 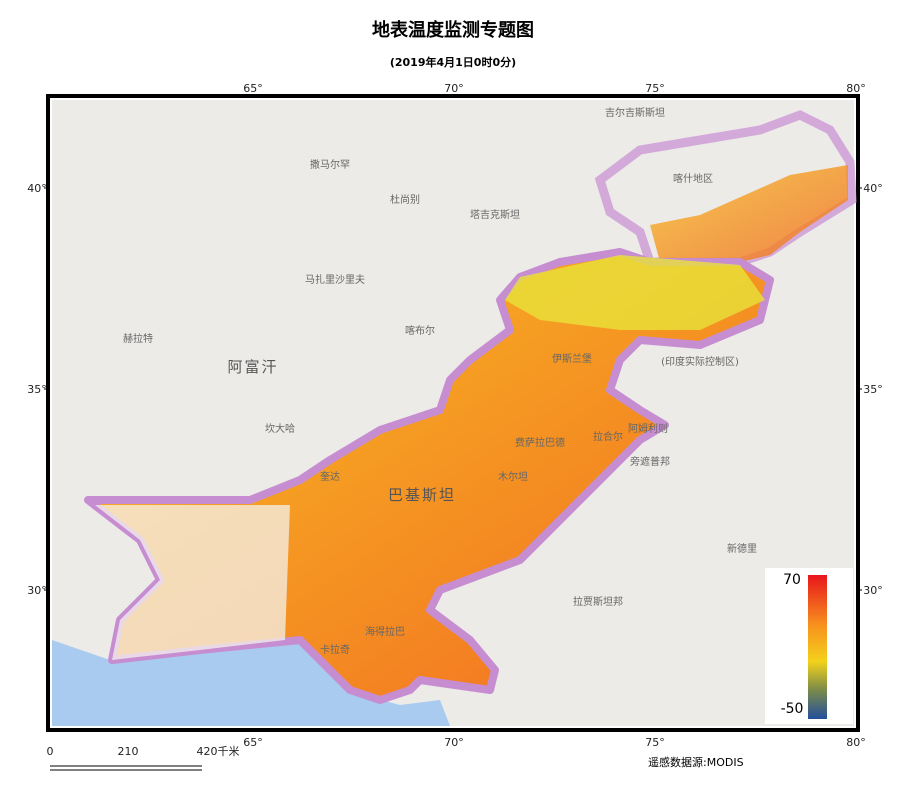 What do you see at coordinates (335, 279) in the screenshot?
I see `place-label: 马扎里沙里夫` at bounding box center [335, 279].